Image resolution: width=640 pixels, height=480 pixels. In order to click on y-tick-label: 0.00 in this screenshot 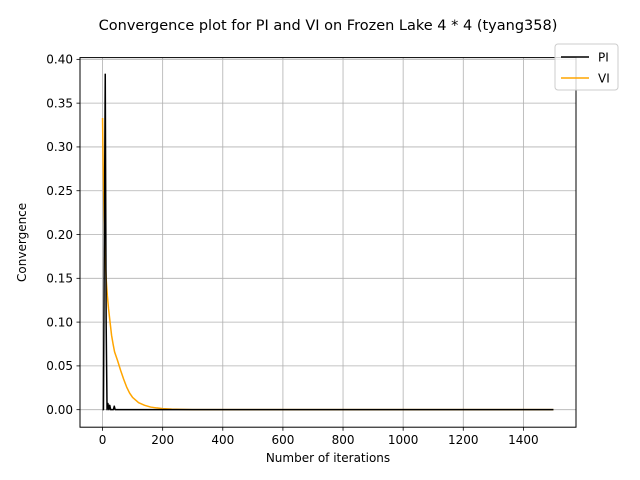, I will do `click(59, 410)`.